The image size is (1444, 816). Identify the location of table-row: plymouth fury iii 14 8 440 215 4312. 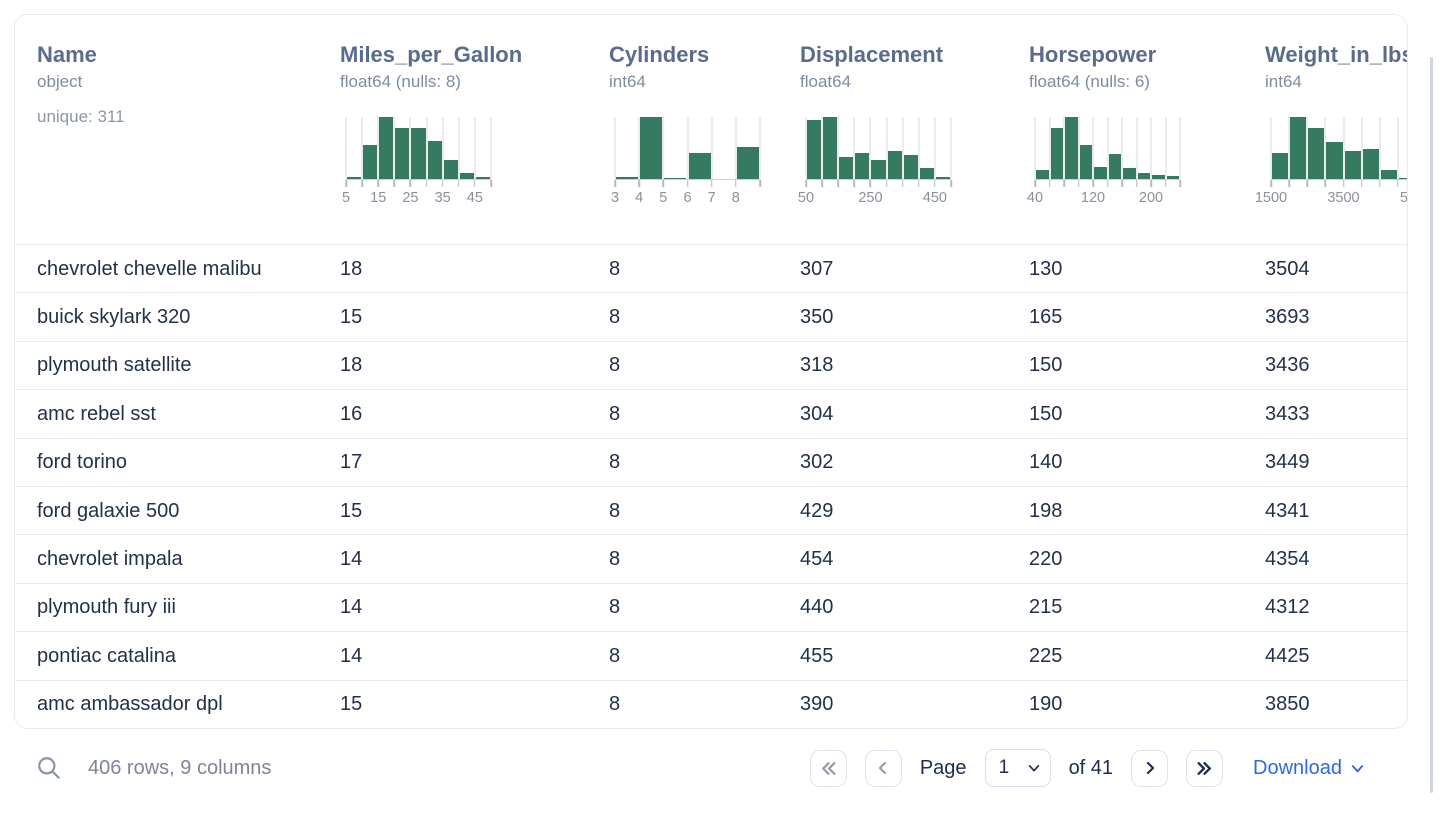
(711, 606).